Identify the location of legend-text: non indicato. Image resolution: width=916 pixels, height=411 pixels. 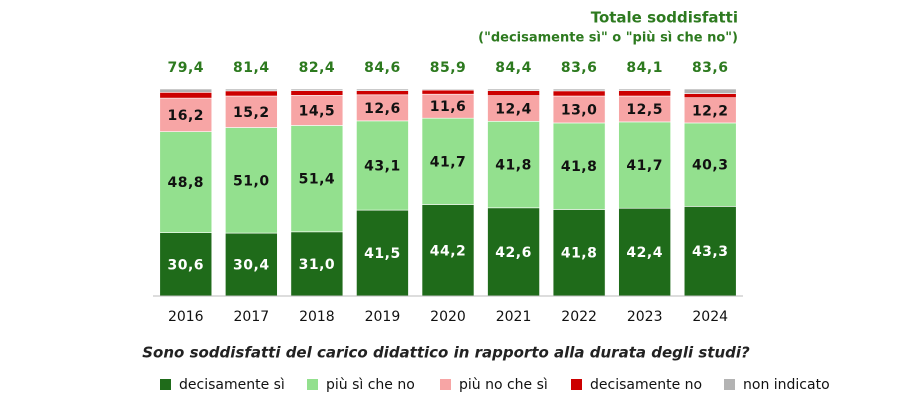
(786, 385).